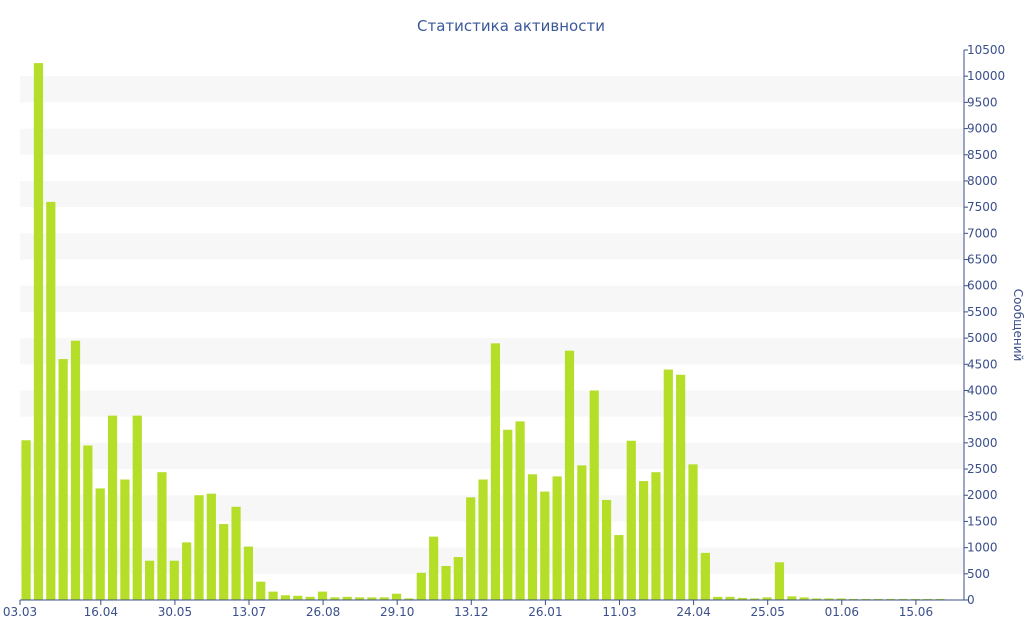  Describe the element at coordinates (986, 76) in the screenshot. I see `y-tick-label: 10000` at that location.